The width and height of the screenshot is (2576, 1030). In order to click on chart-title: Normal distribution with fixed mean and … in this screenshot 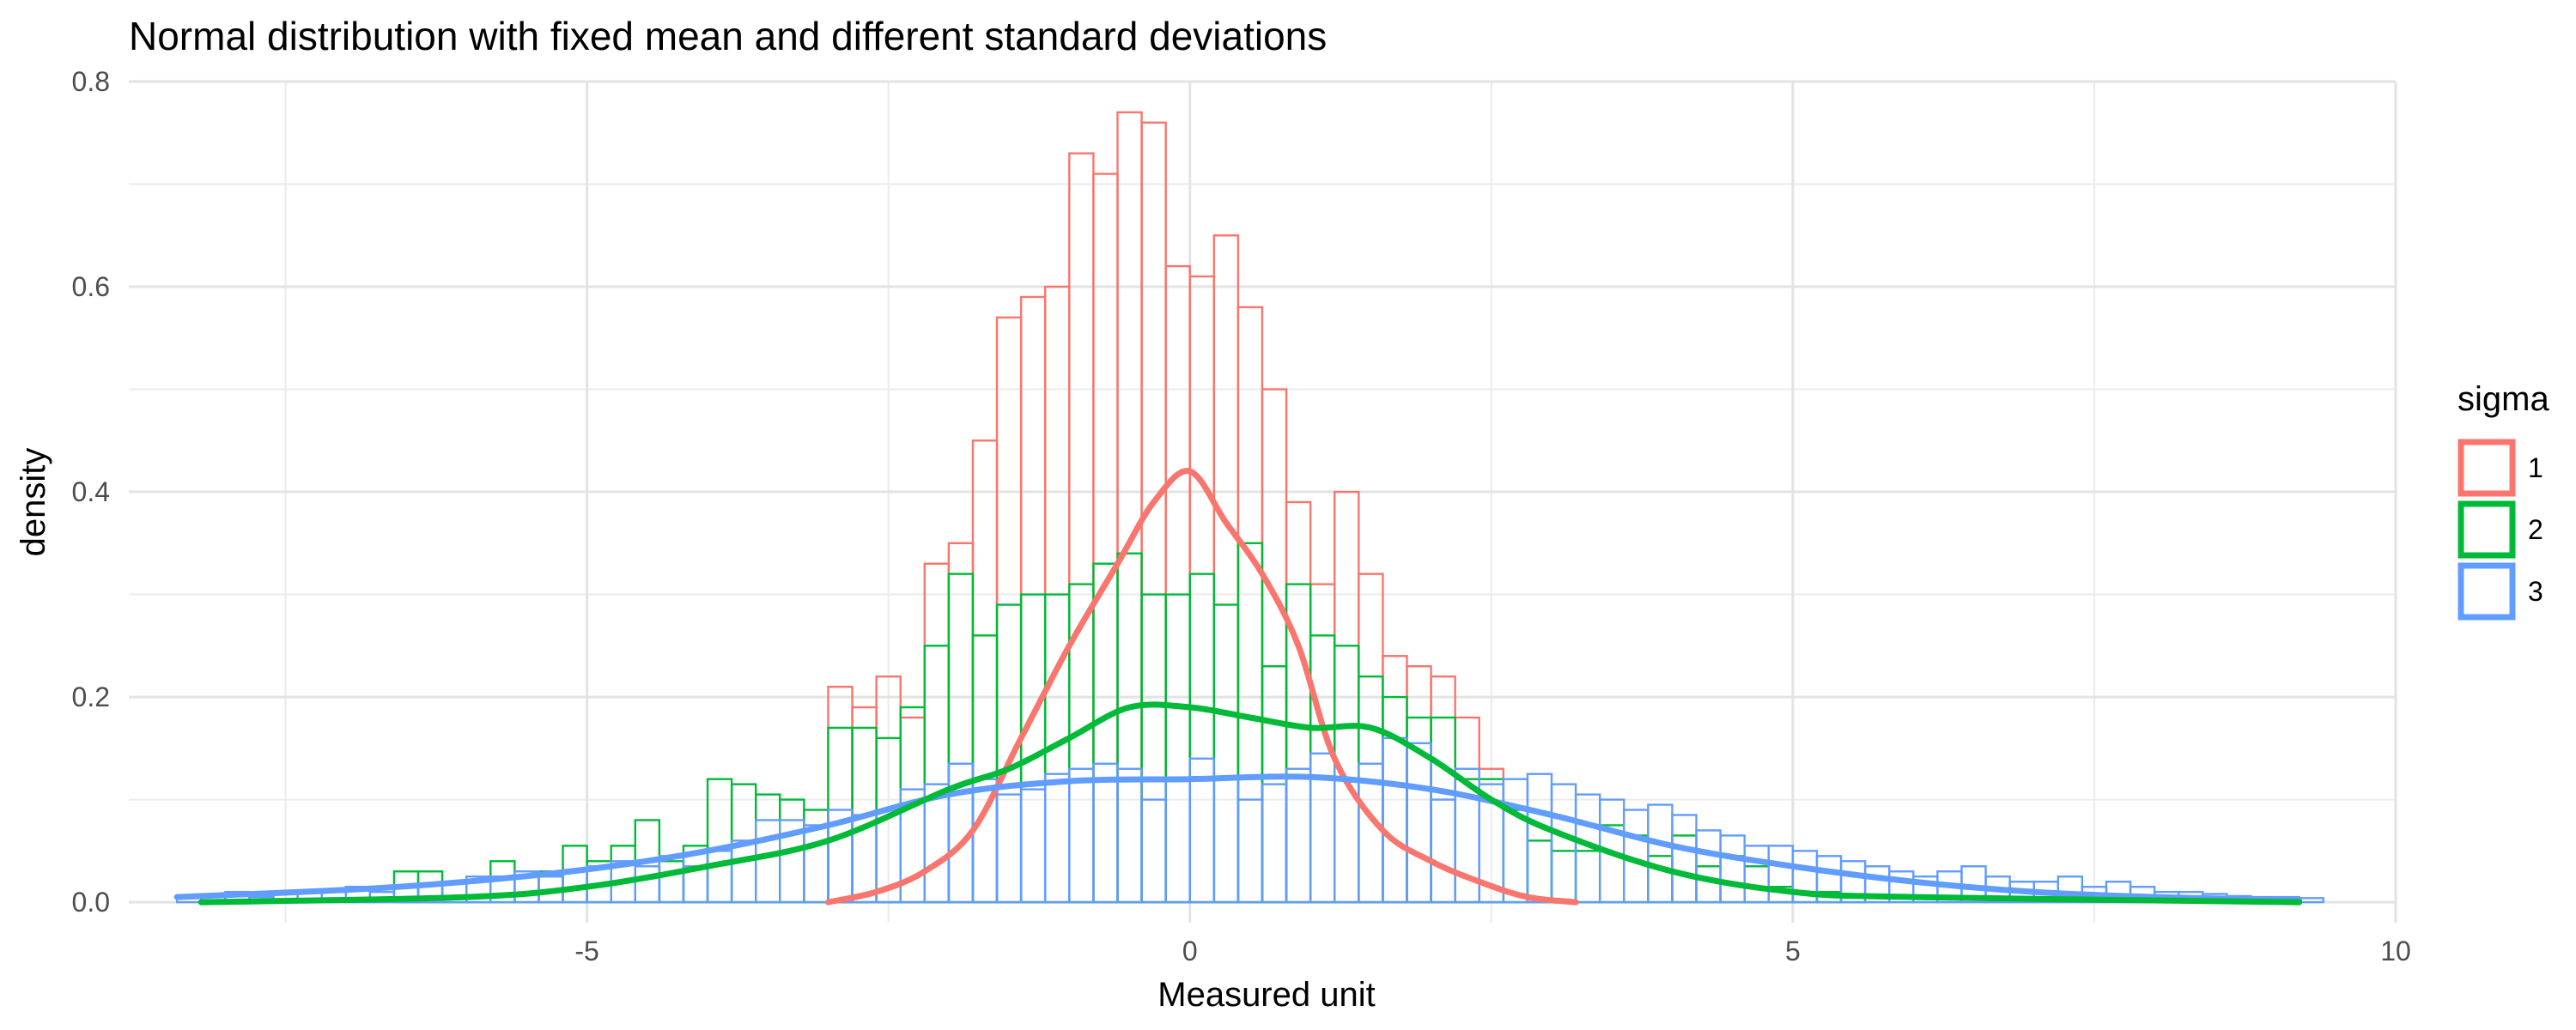, I will do `click(728, 36)`.